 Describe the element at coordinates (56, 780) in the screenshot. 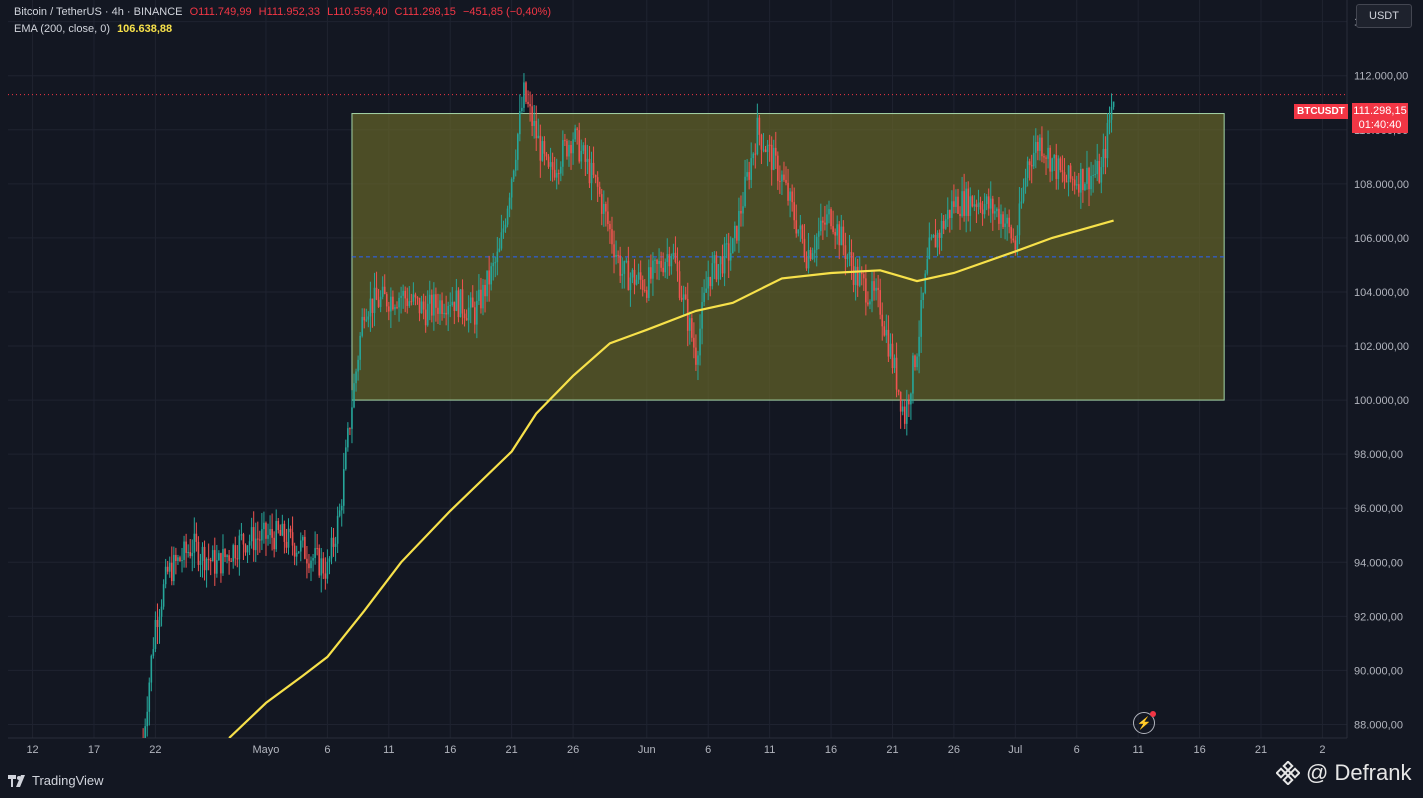

I see `tradingview-brand: TradingView` at that location.